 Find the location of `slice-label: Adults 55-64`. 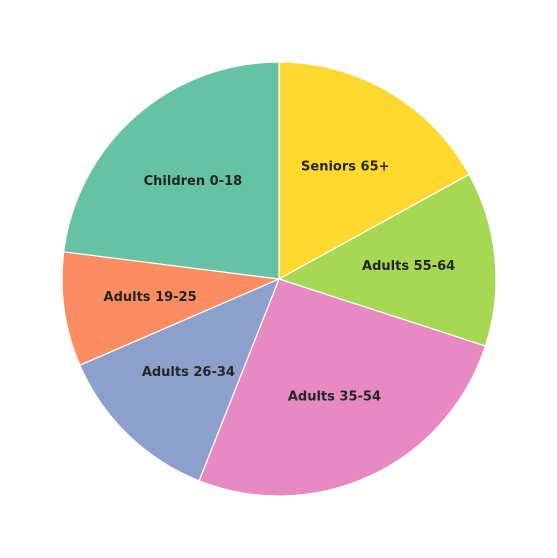

slice-label: Adults 55-64 is located at coordinates (408, 266).